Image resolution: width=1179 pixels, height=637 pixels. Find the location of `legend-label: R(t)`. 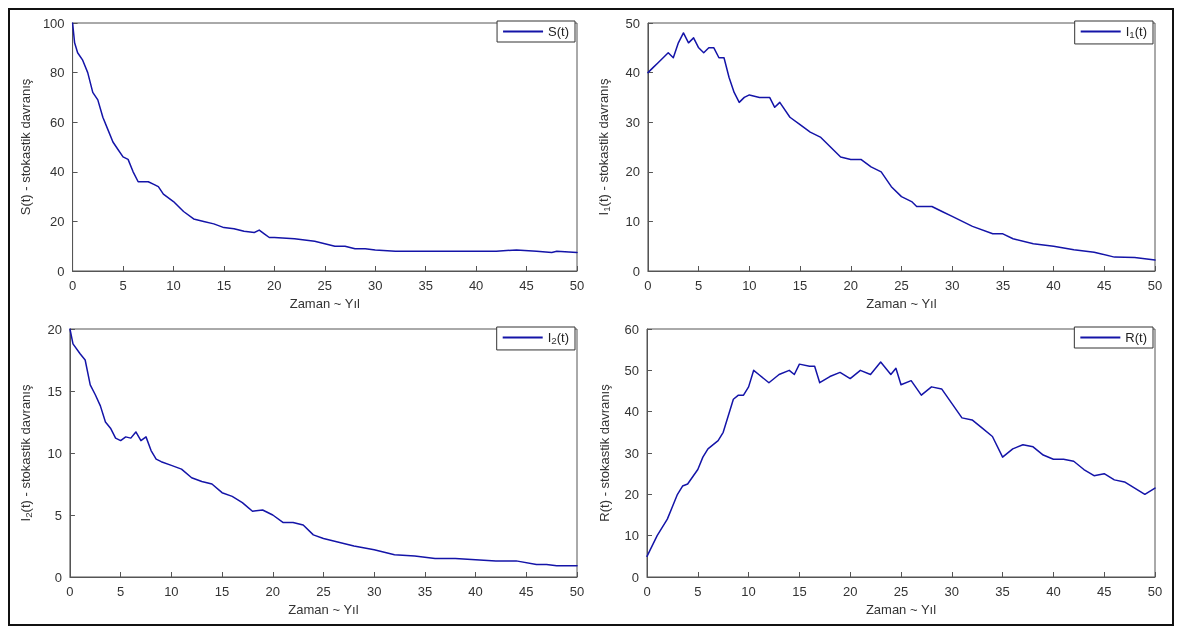

legend-label: R(t) is located at coordinates (1136, 337).